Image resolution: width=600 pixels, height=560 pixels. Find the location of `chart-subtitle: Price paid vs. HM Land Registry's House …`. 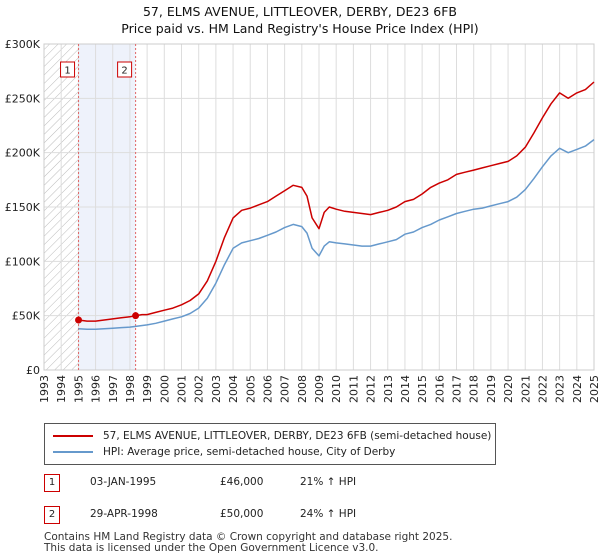

chart-subtitle: Price paid vs. HM Land Registry's House … is located at coordinates (300, 28).